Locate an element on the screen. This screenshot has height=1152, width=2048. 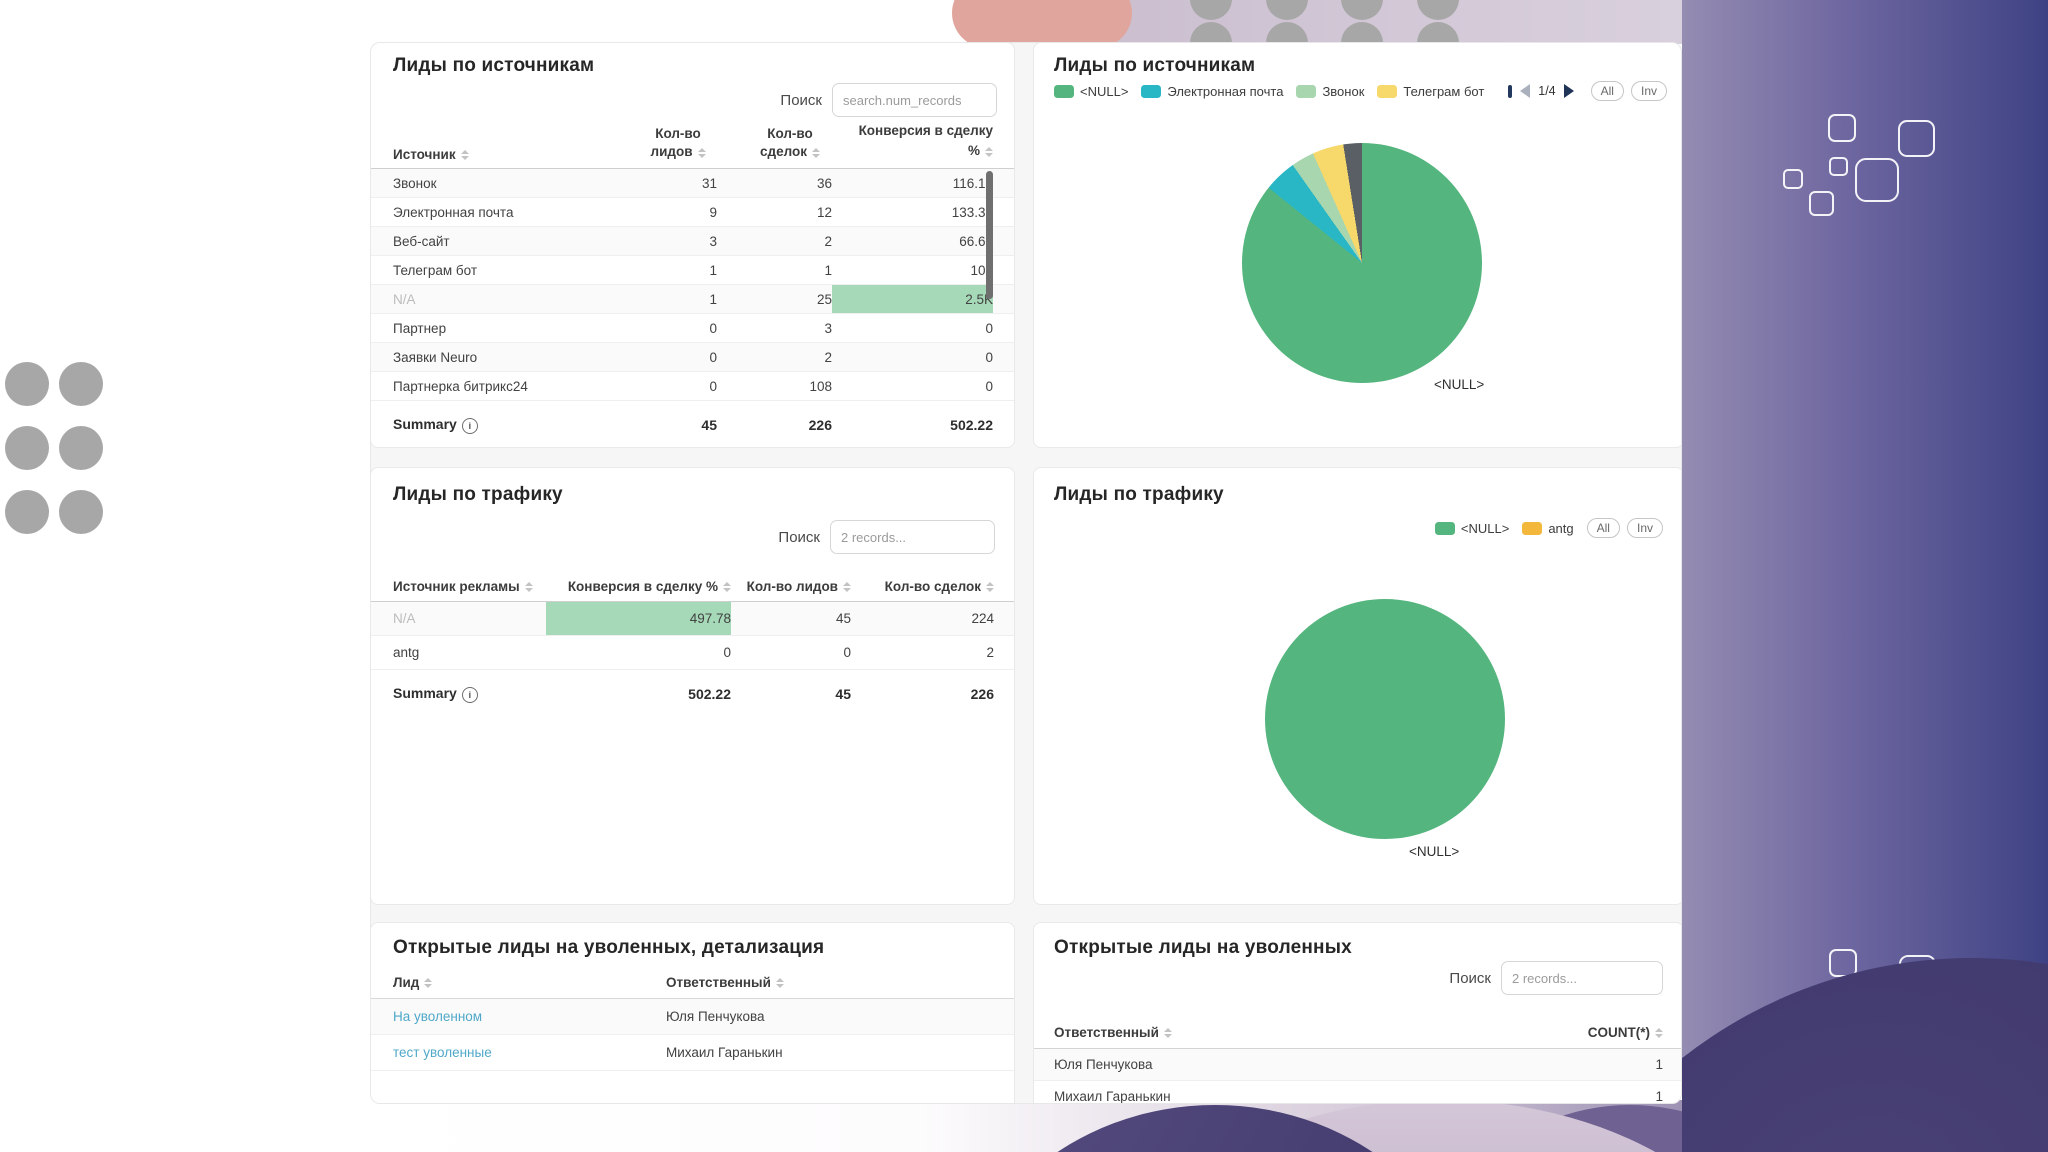
pie-chart-traffic is located at coordinates (1385, 719).